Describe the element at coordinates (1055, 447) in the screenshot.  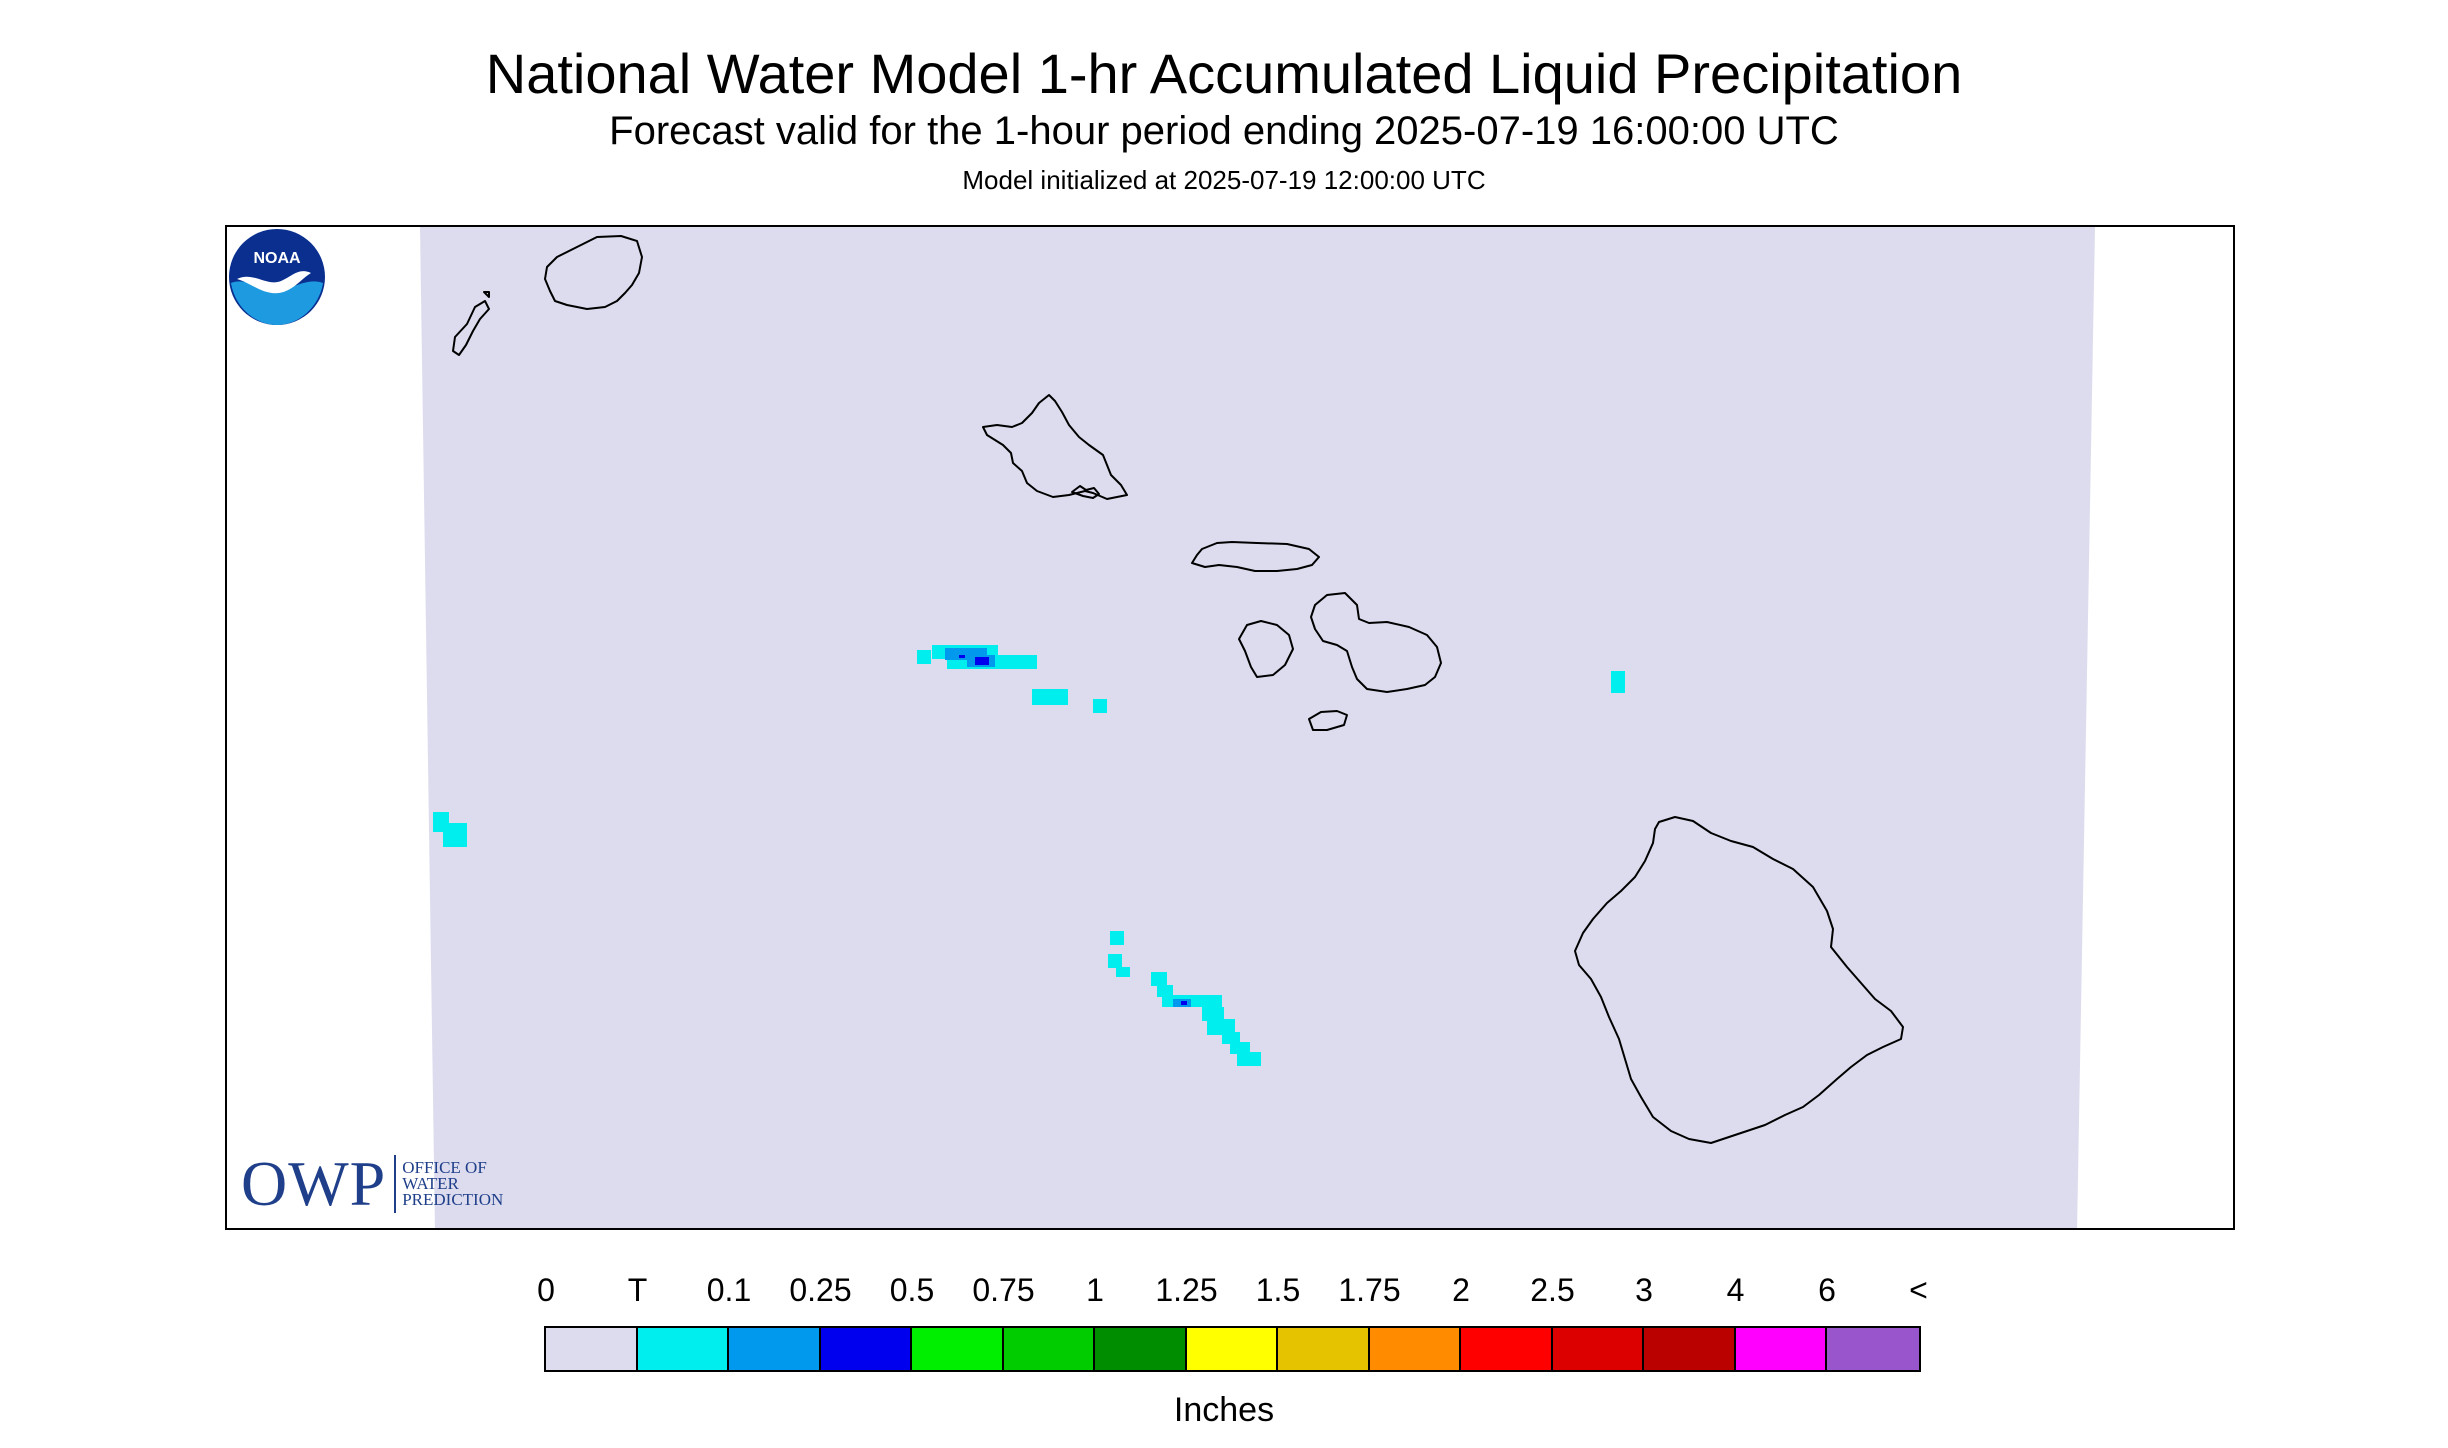
I see `island-oahu` at that location.